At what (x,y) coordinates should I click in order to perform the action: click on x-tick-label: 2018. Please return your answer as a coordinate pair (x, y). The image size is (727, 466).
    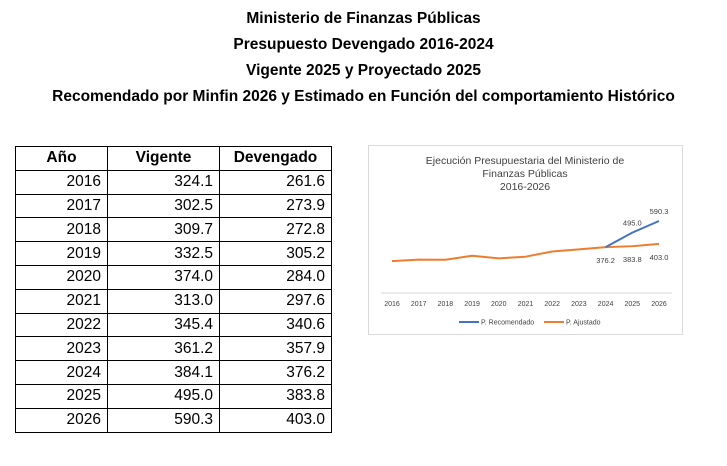
    Looking at the image, I should click on (446, 304).